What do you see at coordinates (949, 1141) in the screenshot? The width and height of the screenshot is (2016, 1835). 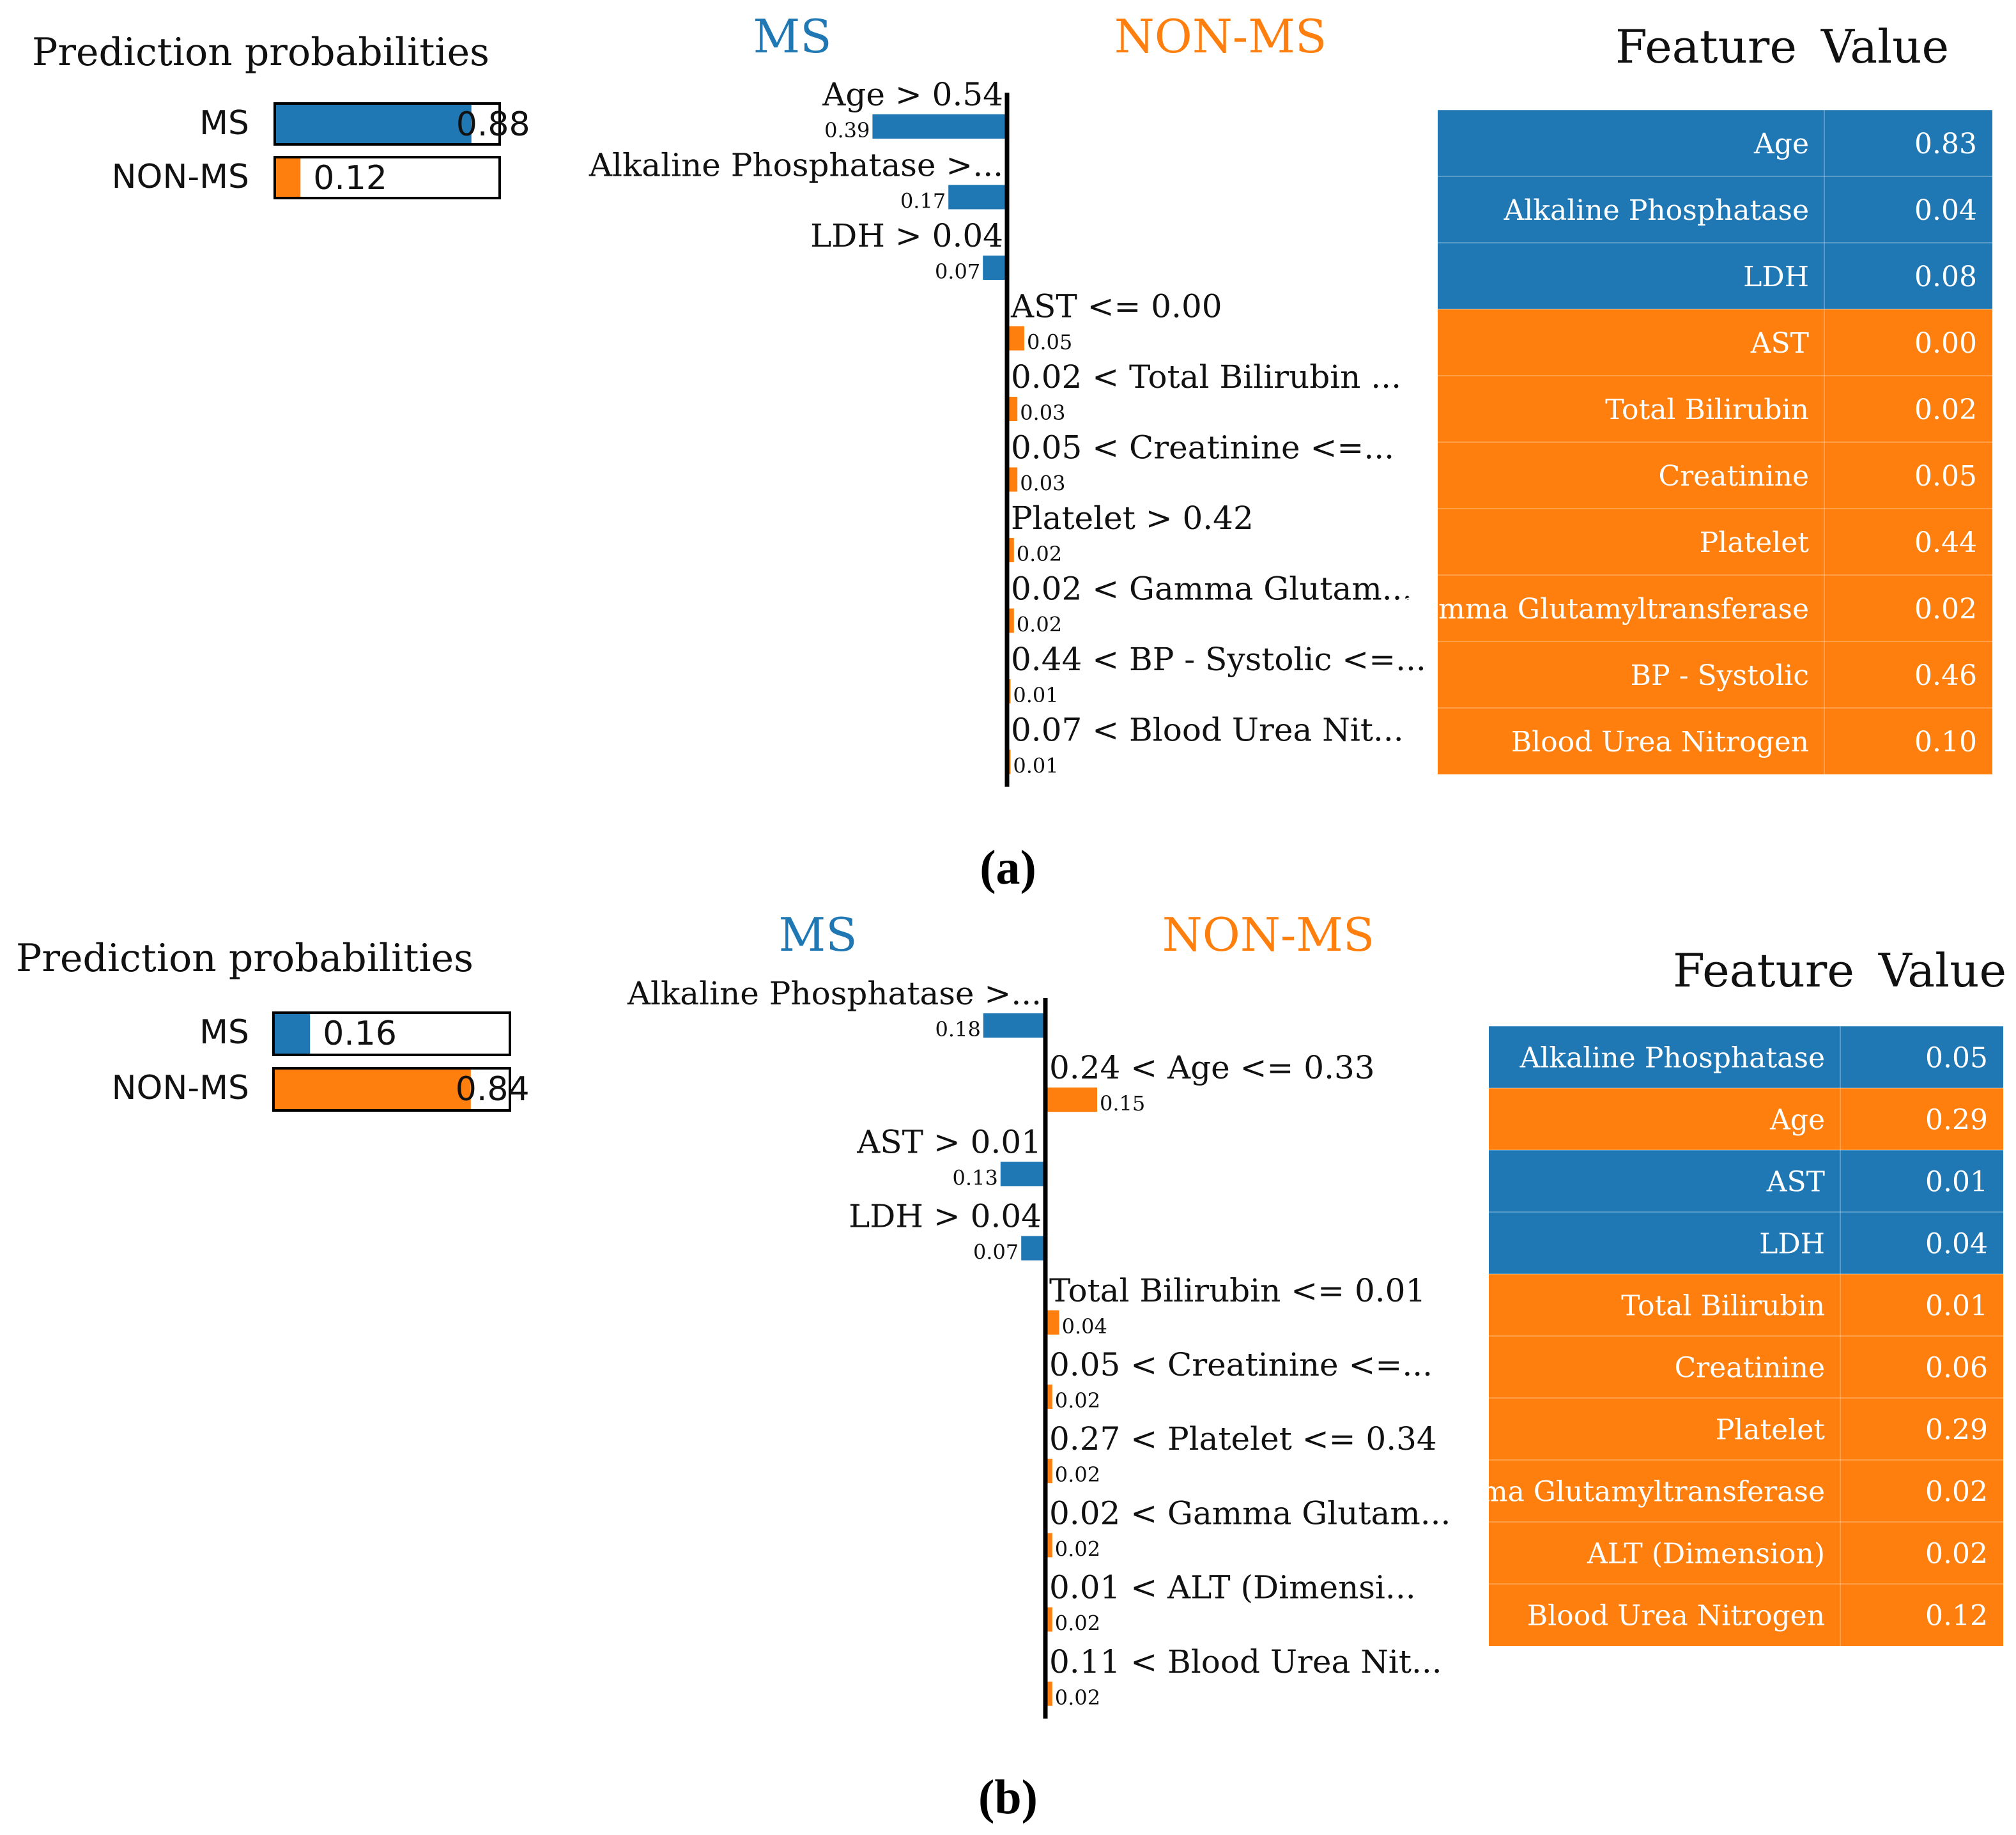 I see `feature-rule-label: AST > 0.01` at bounding box center [949, 1141].